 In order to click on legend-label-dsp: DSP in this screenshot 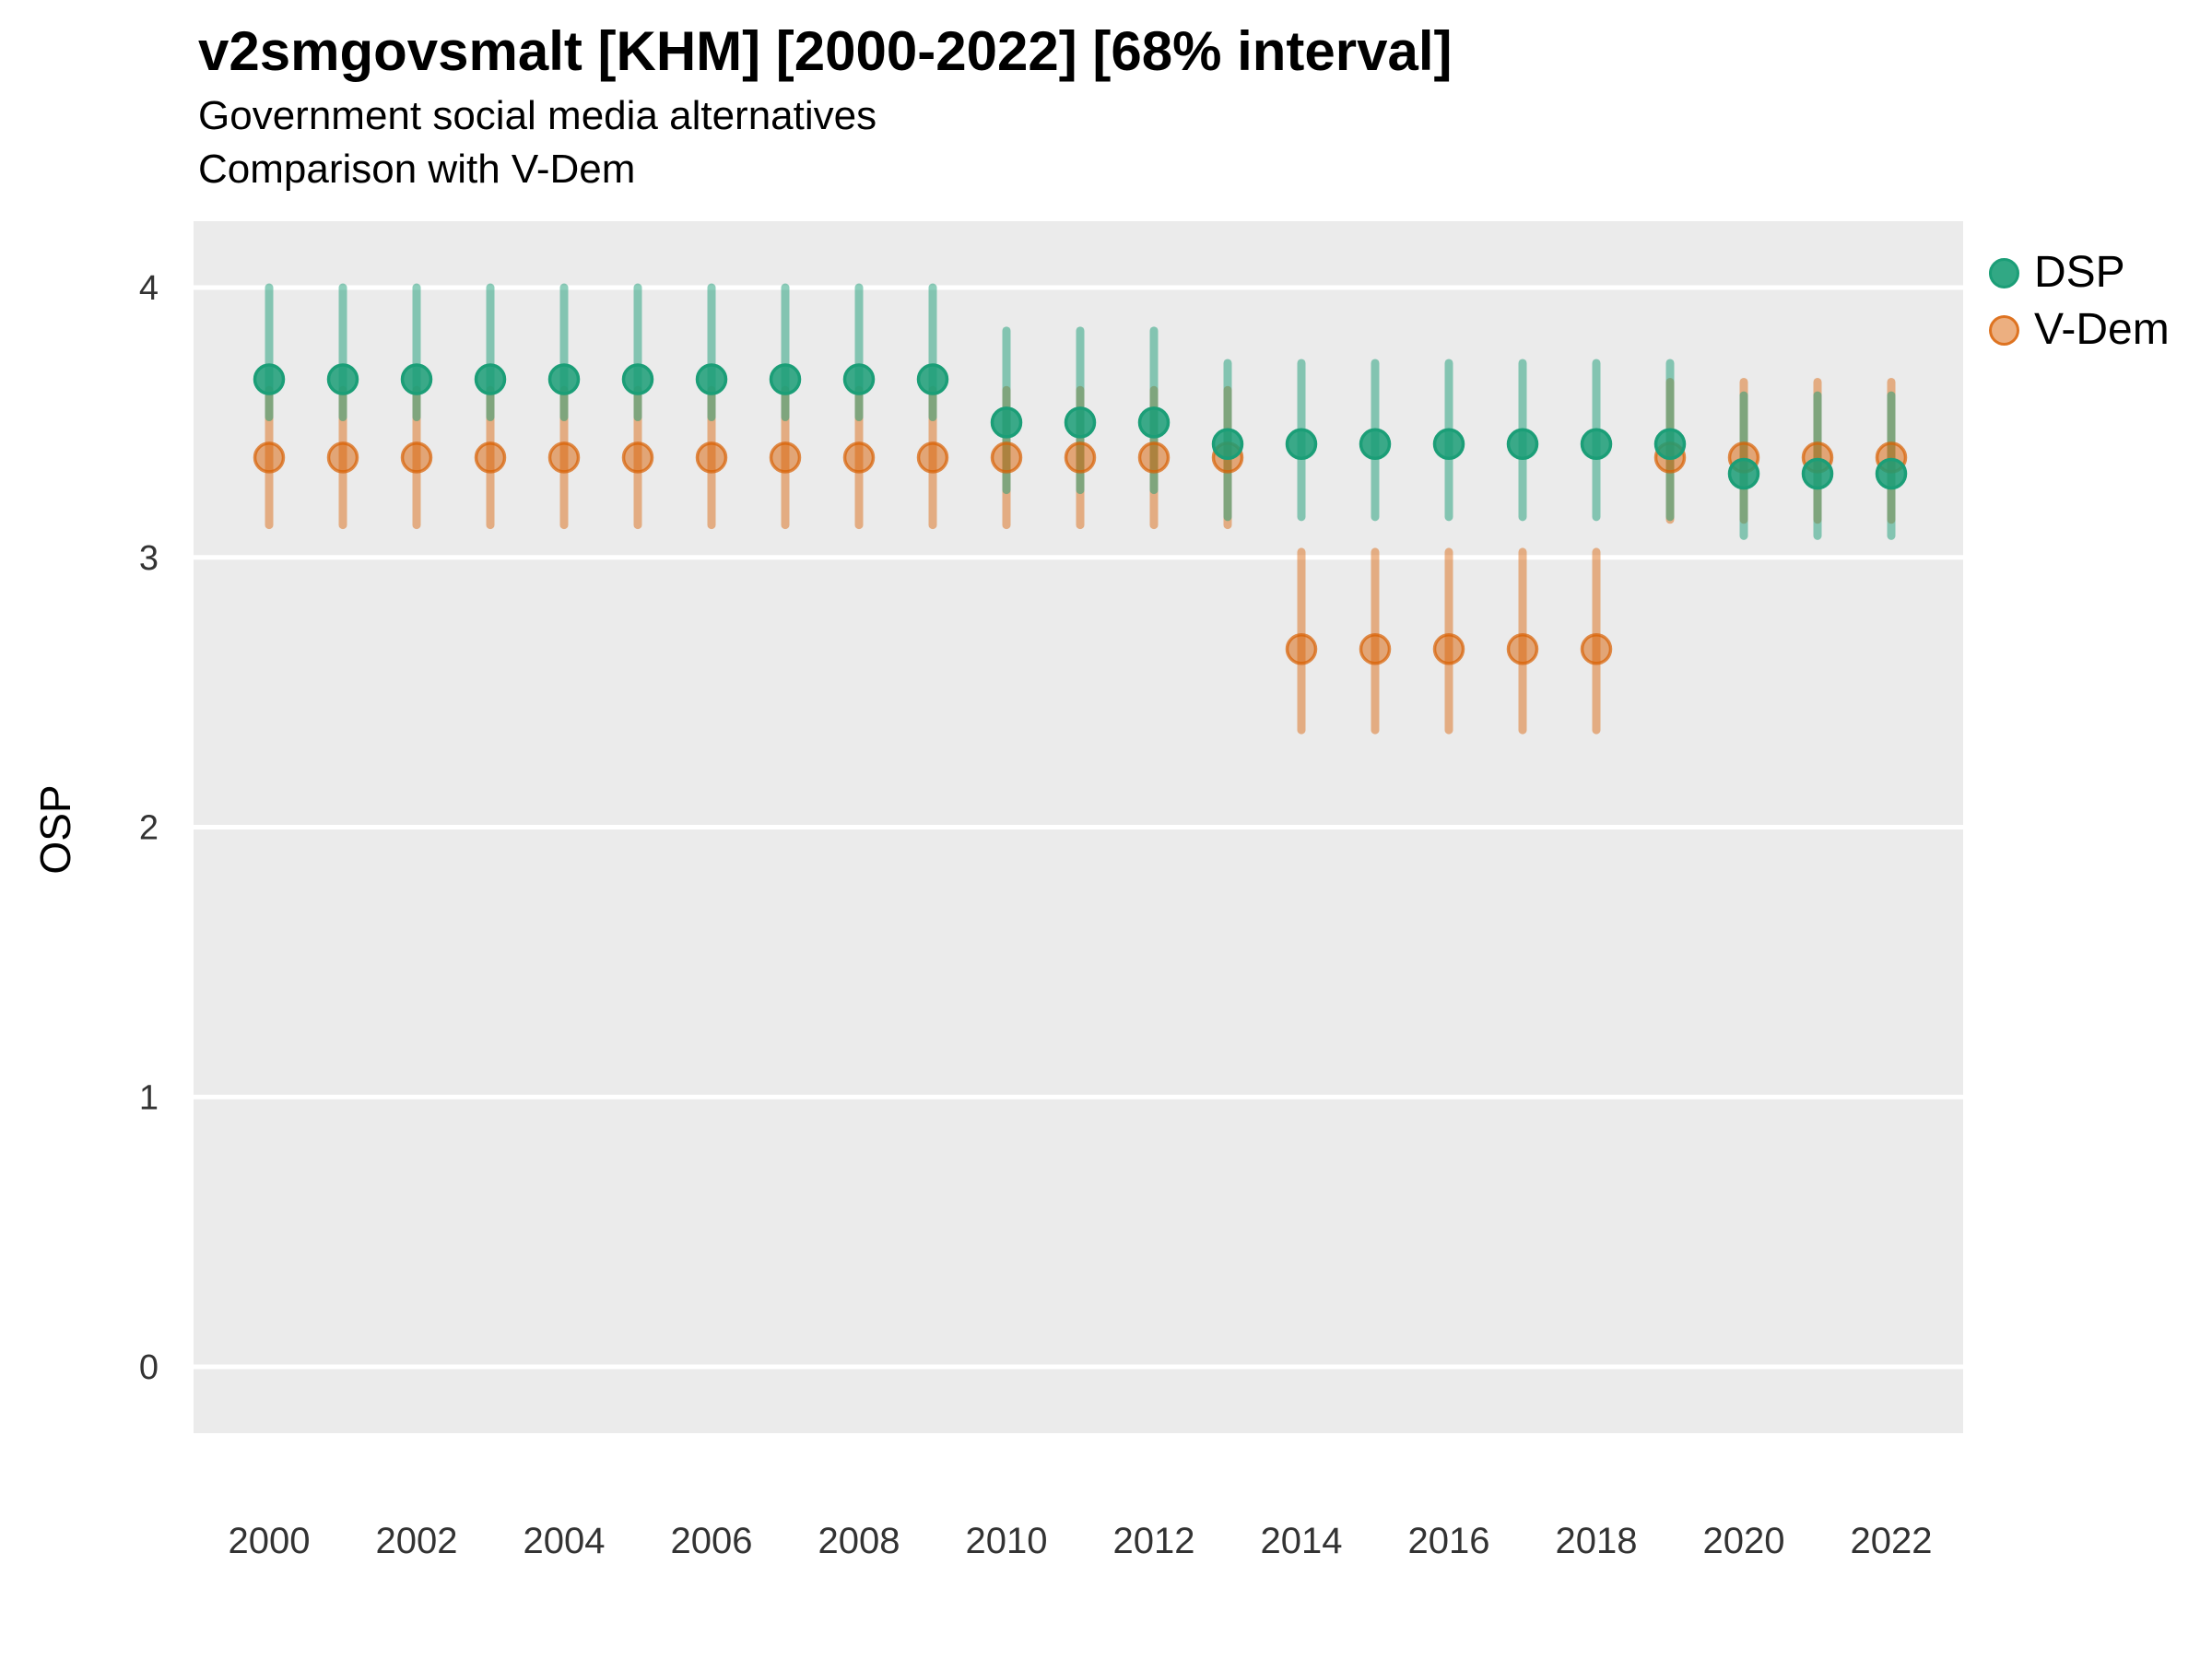, I will do `click(2079, 272)`.